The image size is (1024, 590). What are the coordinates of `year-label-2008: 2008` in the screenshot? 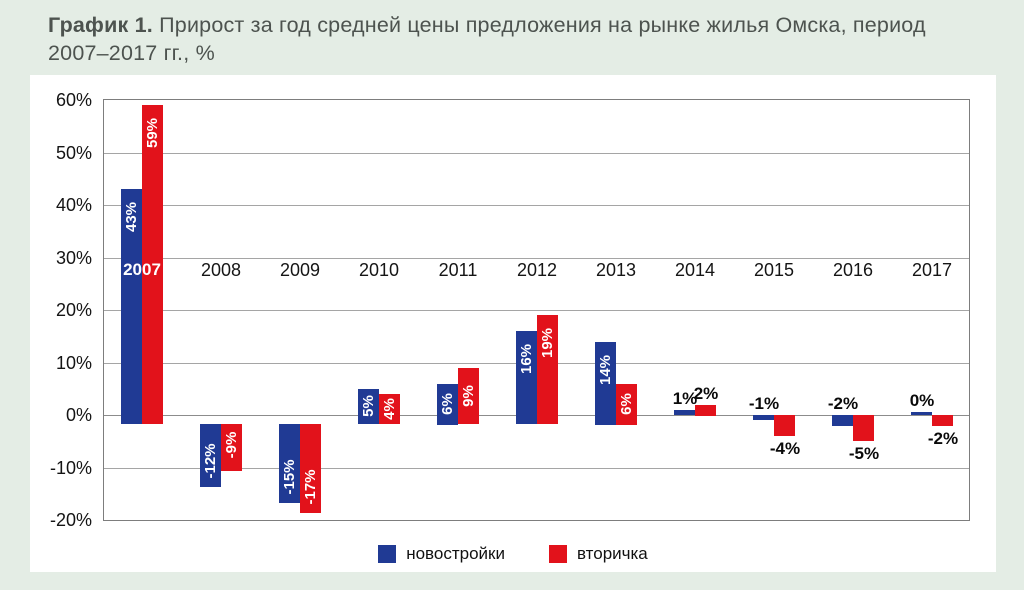 It's located at (221, 270).